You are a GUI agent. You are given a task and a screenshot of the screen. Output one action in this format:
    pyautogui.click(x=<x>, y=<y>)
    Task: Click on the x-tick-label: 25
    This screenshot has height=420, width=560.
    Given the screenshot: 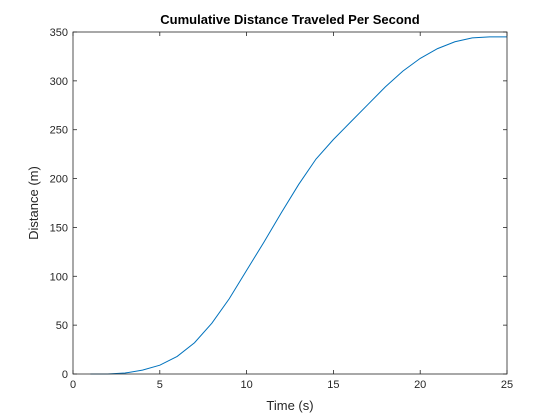 What is the action you would take?
    pyautogui.click(x=507, y=385)
    